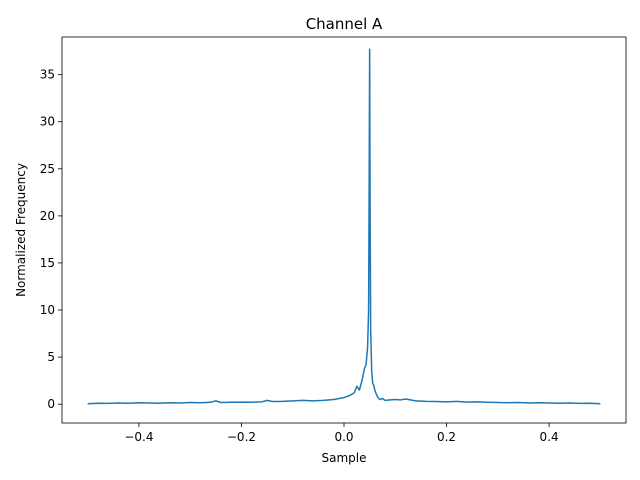 This screenshot has height=480, width=640. Describe the element at coordinates (47, 263) in the screenshot. I see `y-tick-label: 15` at that location.